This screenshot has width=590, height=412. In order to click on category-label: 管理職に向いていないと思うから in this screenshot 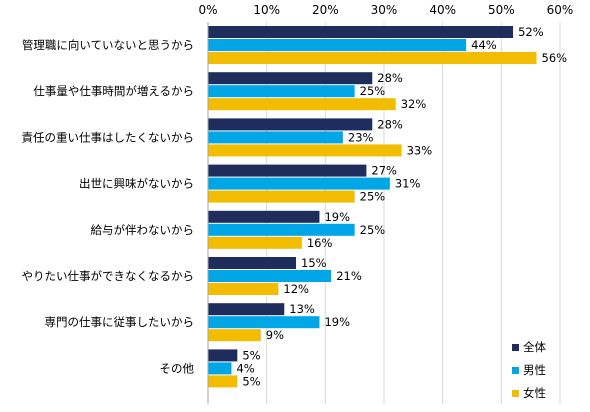, I will do `click(108, 45)`.